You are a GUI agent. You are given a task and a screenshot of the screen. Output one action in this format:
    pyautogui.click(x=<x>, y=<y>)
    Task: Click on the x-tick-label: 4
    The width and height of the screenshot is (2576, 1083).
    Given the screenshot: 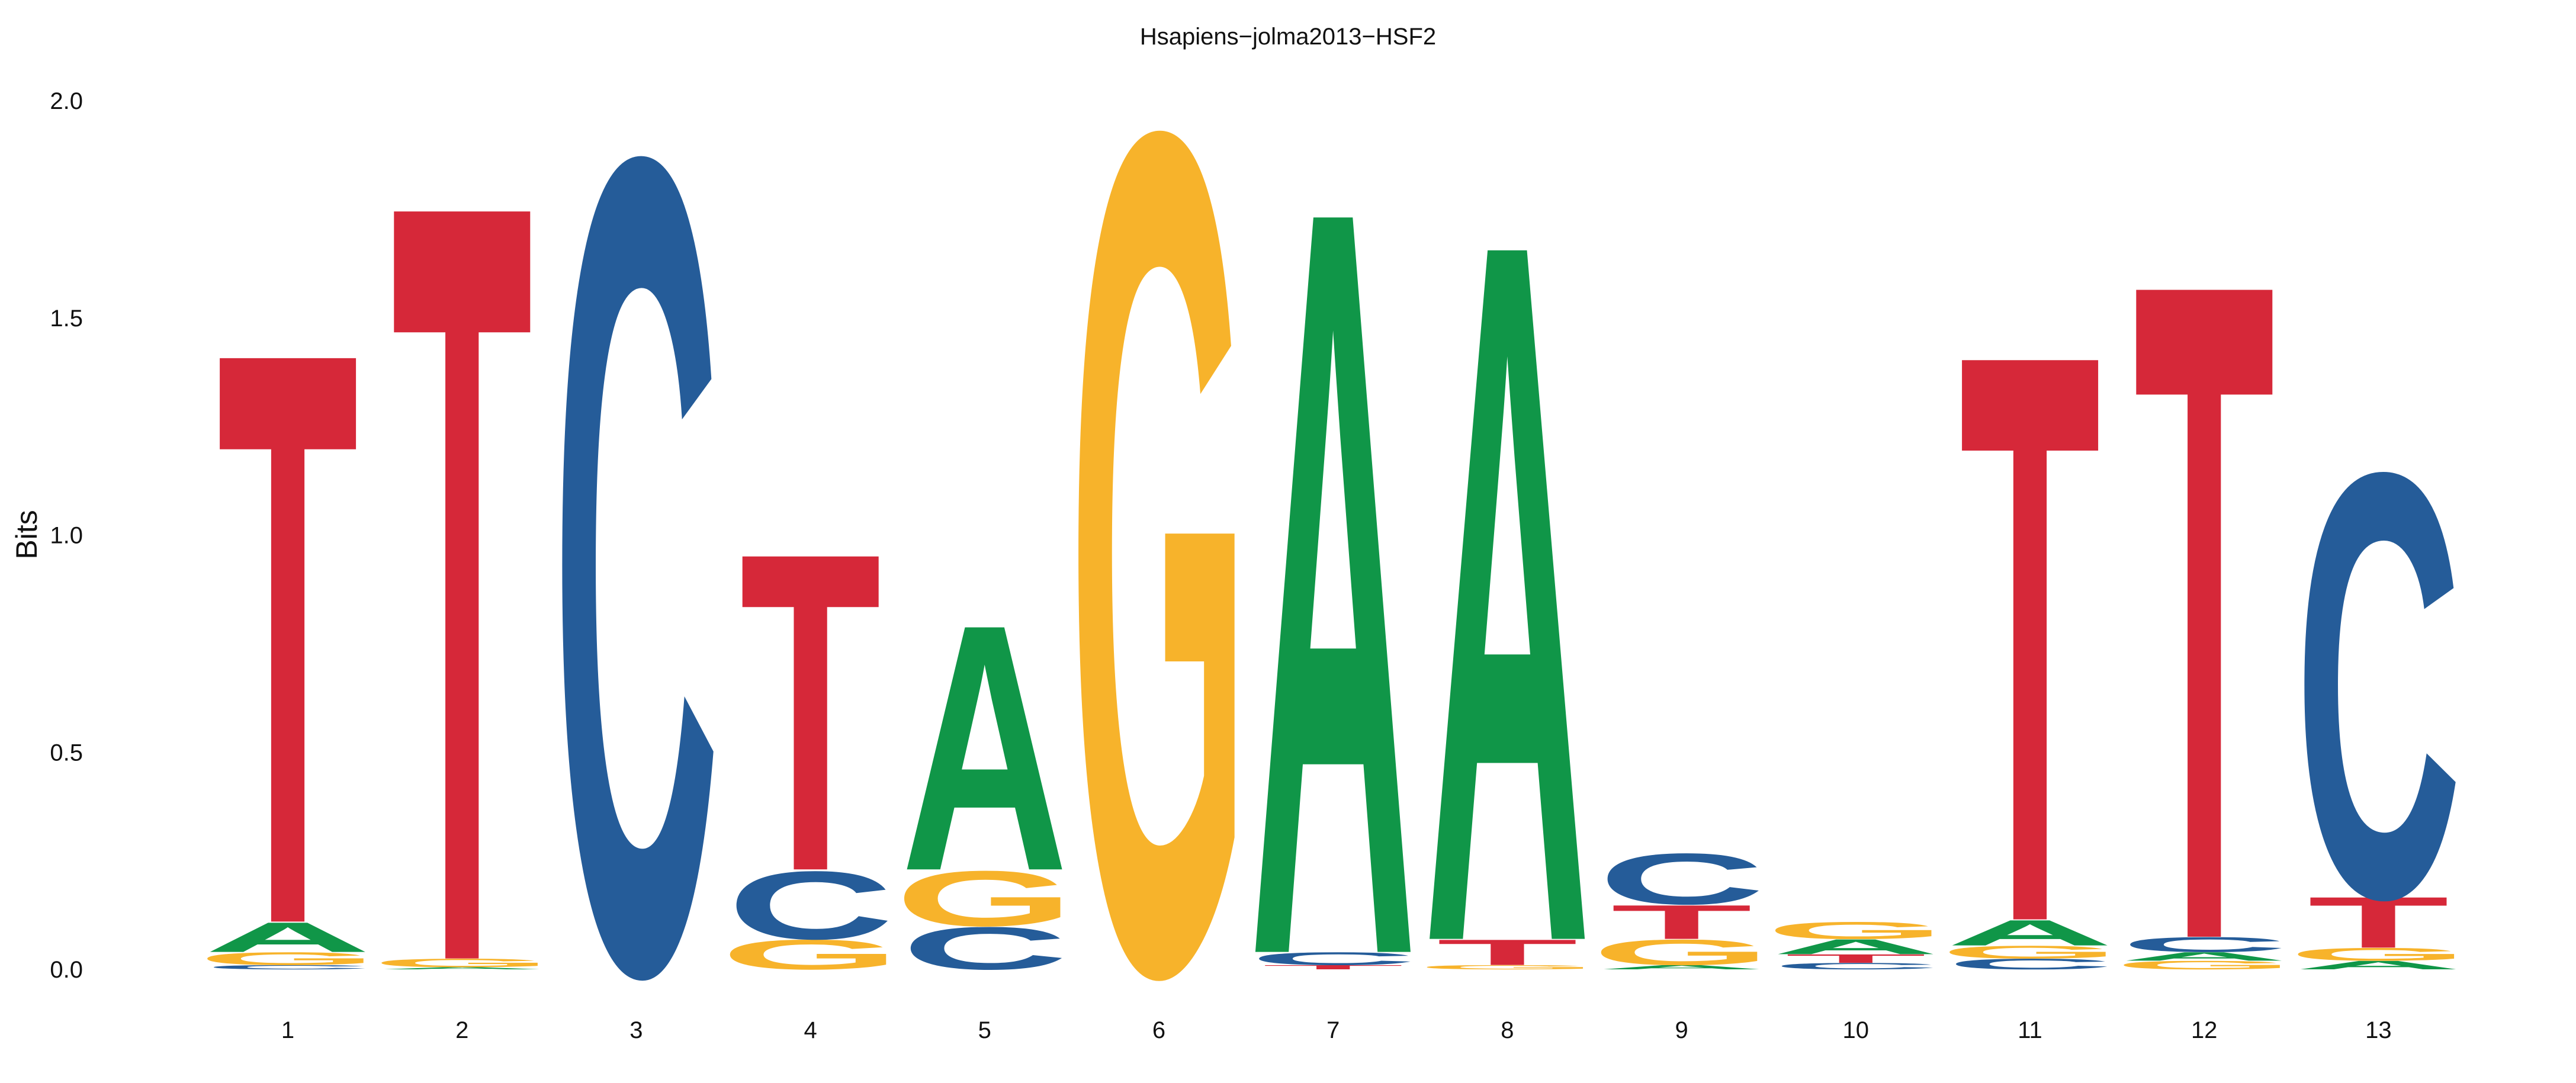 What is the action you would take?
    pyautogui.click(x=810, y=1030)
    